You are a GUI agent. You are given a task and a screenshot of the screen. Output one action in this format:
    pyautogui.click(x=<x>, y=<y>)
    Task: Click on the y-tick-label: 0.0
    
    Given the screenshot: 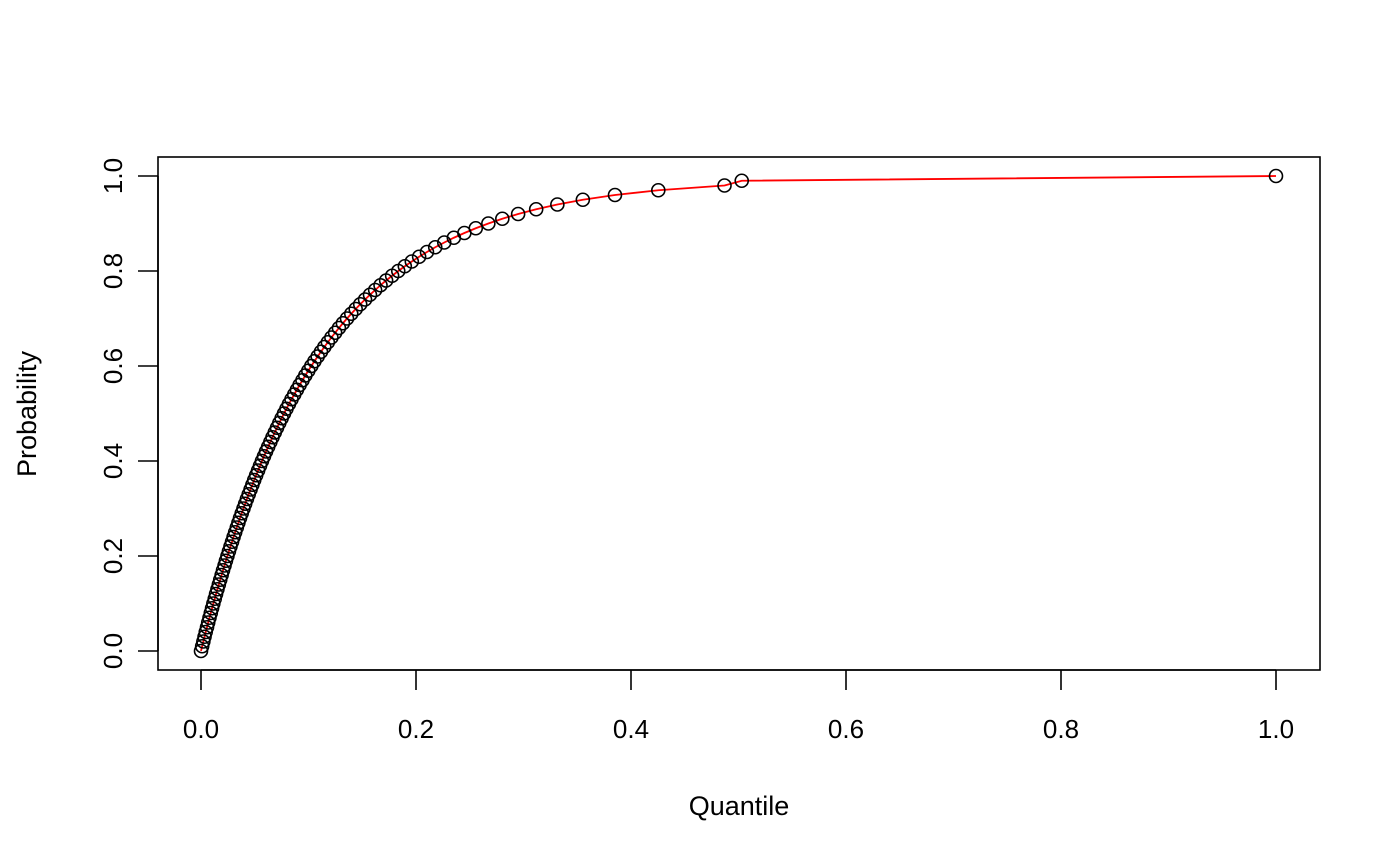 What is the action you would take?
    pyautogui.click(x=113, y=651)
    